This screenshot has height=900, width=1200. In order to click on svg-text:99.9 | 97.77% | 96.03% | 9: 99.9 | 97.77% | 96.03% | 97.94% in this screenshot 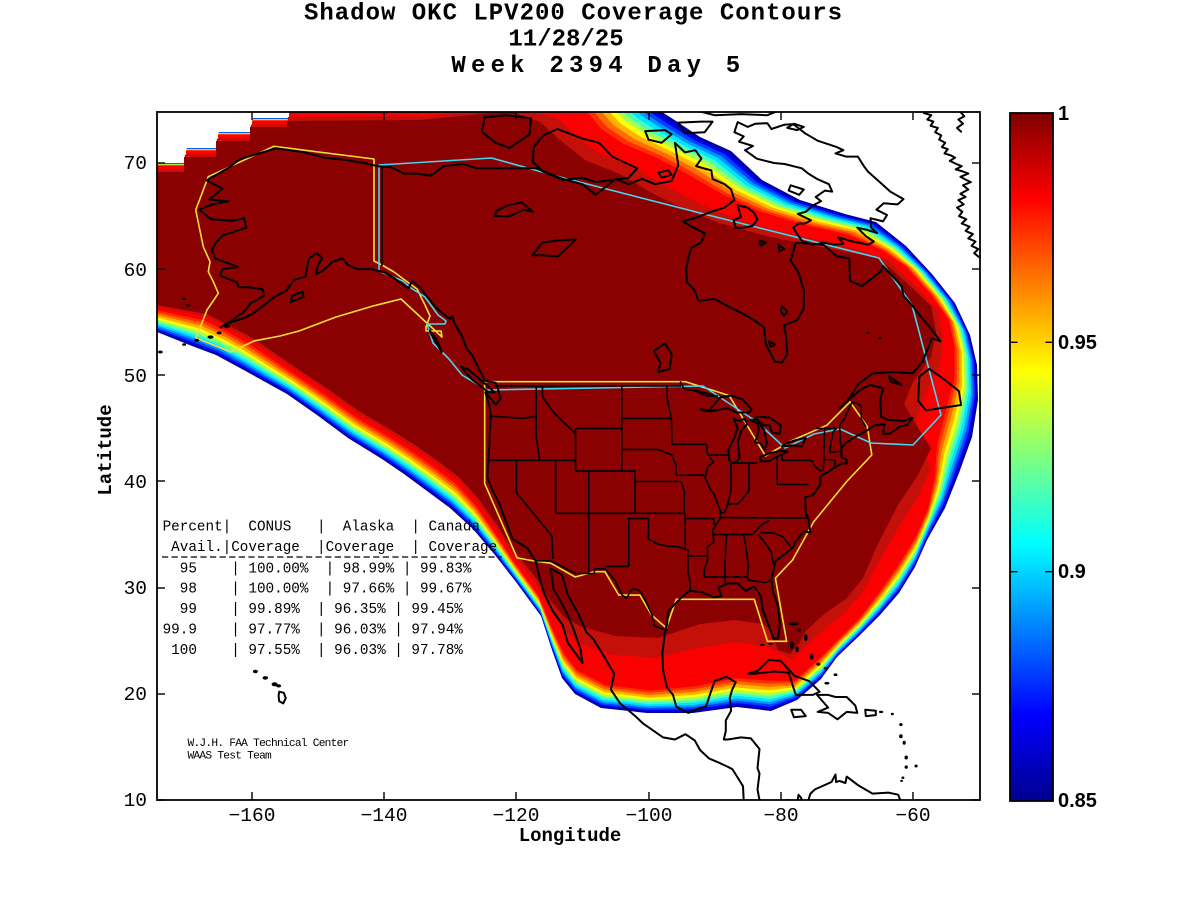, I will do `click(313, 631)`.